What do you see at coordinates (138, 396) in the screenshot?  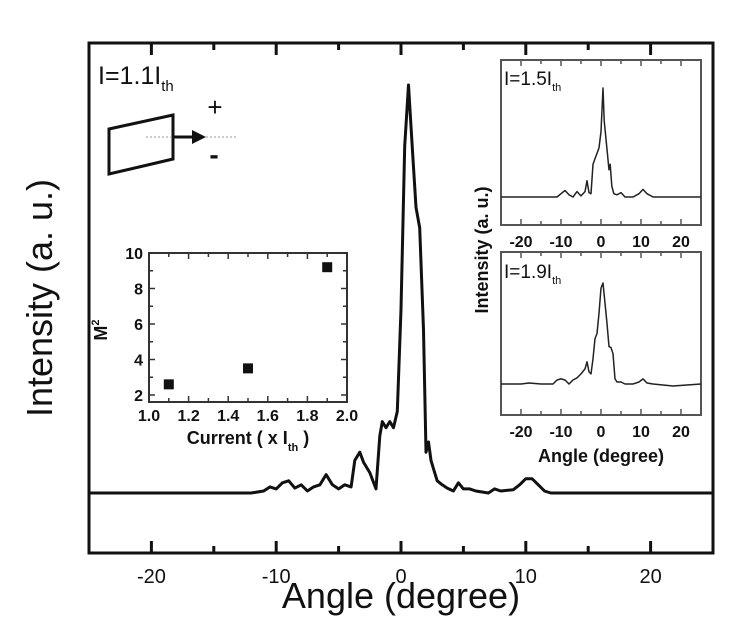 I see `m2-y-tick-label: 2` at bounding box center [138, 396].